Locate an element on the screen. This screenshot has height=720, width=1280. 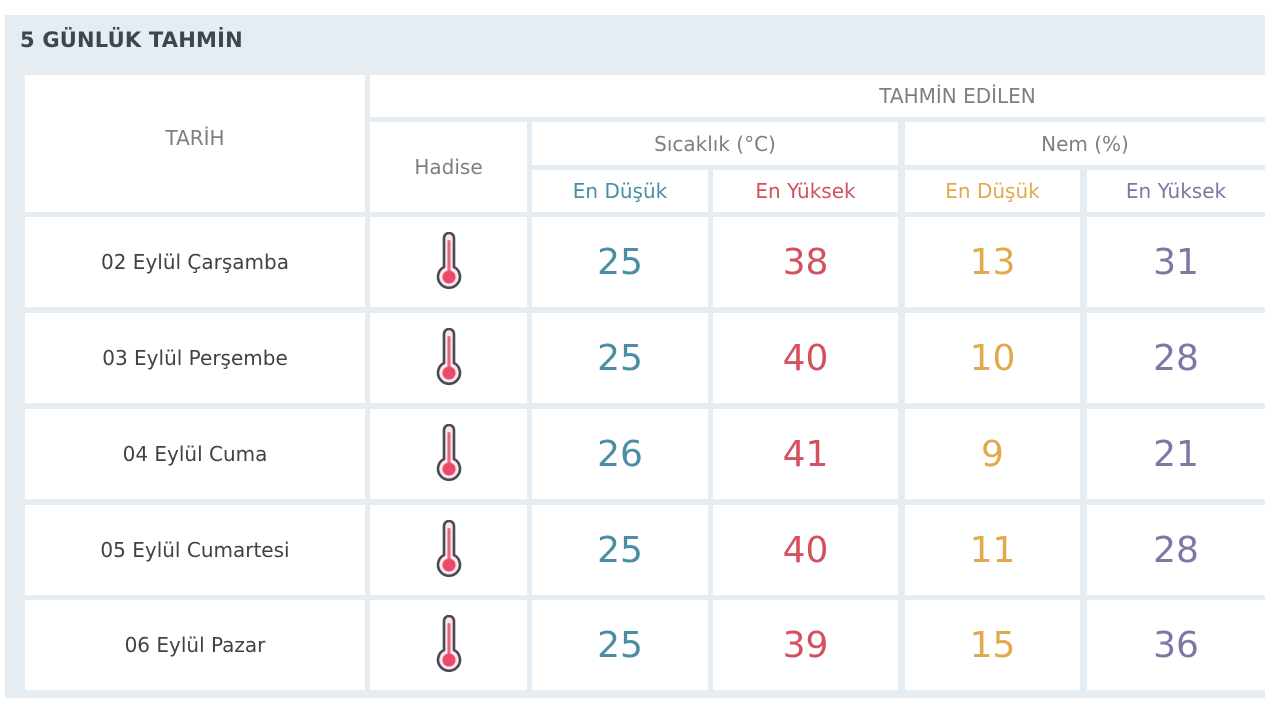
row-date-label: 02 Eylül Çarşamba is located at coordinates (195, 262).